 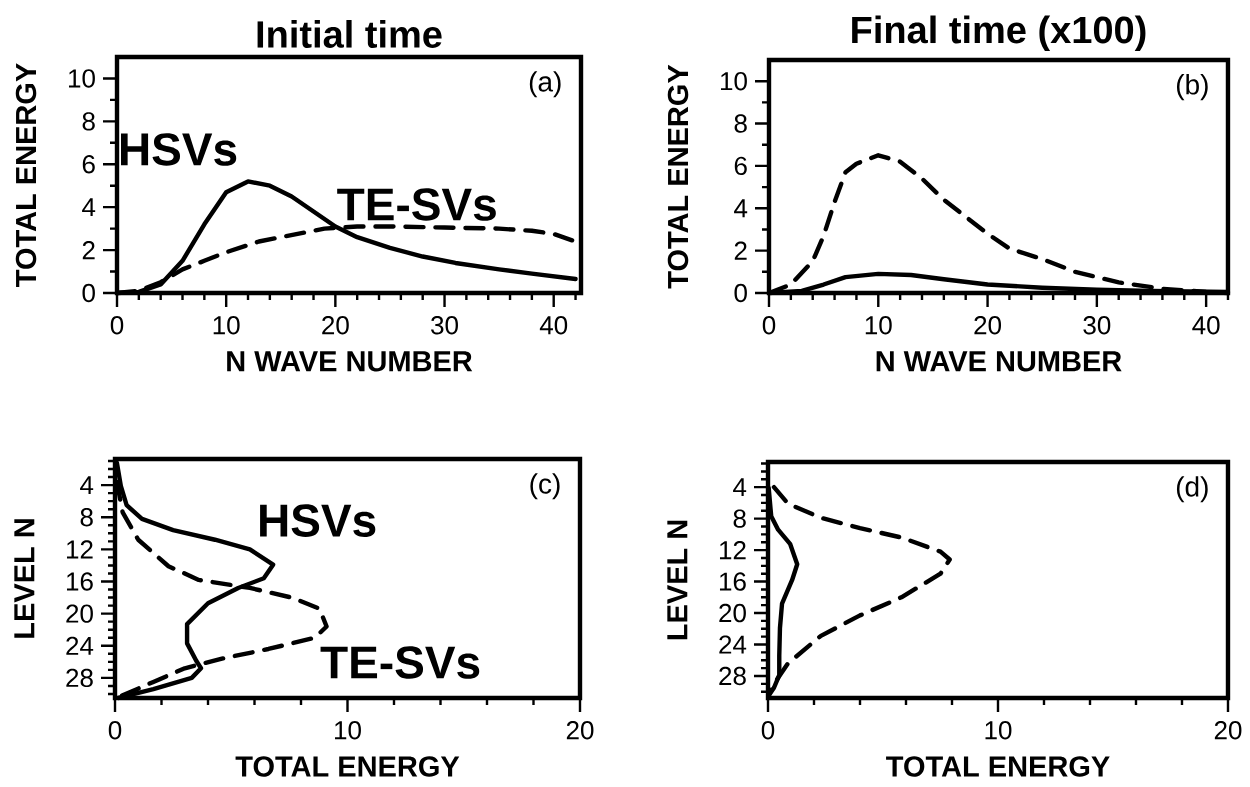 What do you see at coordinates (545, 486) in the screenshot?
I see `annotation: (c)` at bounding box center [545, 486].